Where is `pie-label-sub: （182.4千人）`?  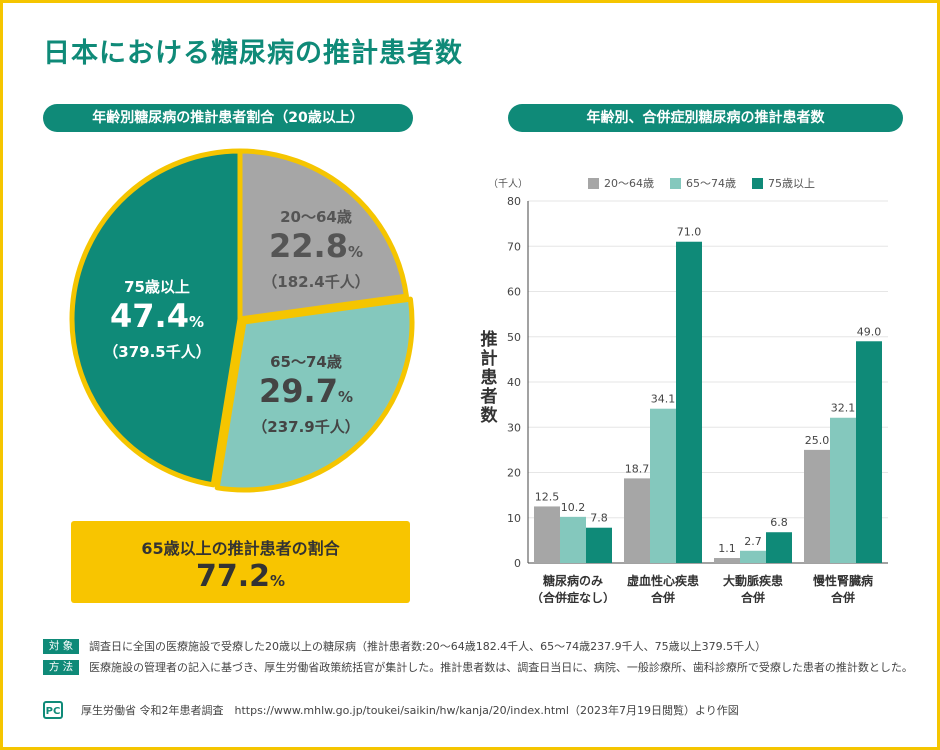
pie-label-sub: （182.4千人） is located at coordinates (316, 282).